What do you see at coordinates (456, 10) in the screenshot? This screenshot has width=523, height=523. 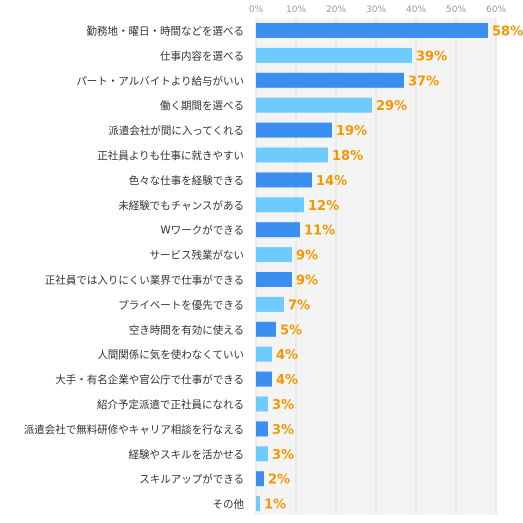 I see `x-tick-label: 50%` at bounding box center [456, 10].